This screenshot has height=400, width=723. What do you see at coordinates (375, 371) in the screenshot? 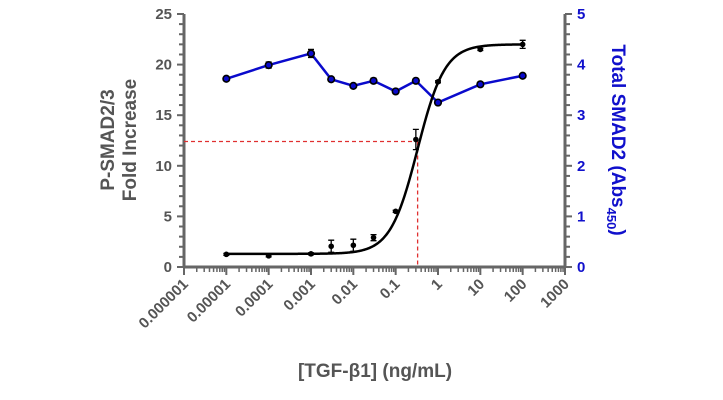
I see `x-axis-label: [TGF-β1] (ng/mL)` at bounding box center [375, 371].